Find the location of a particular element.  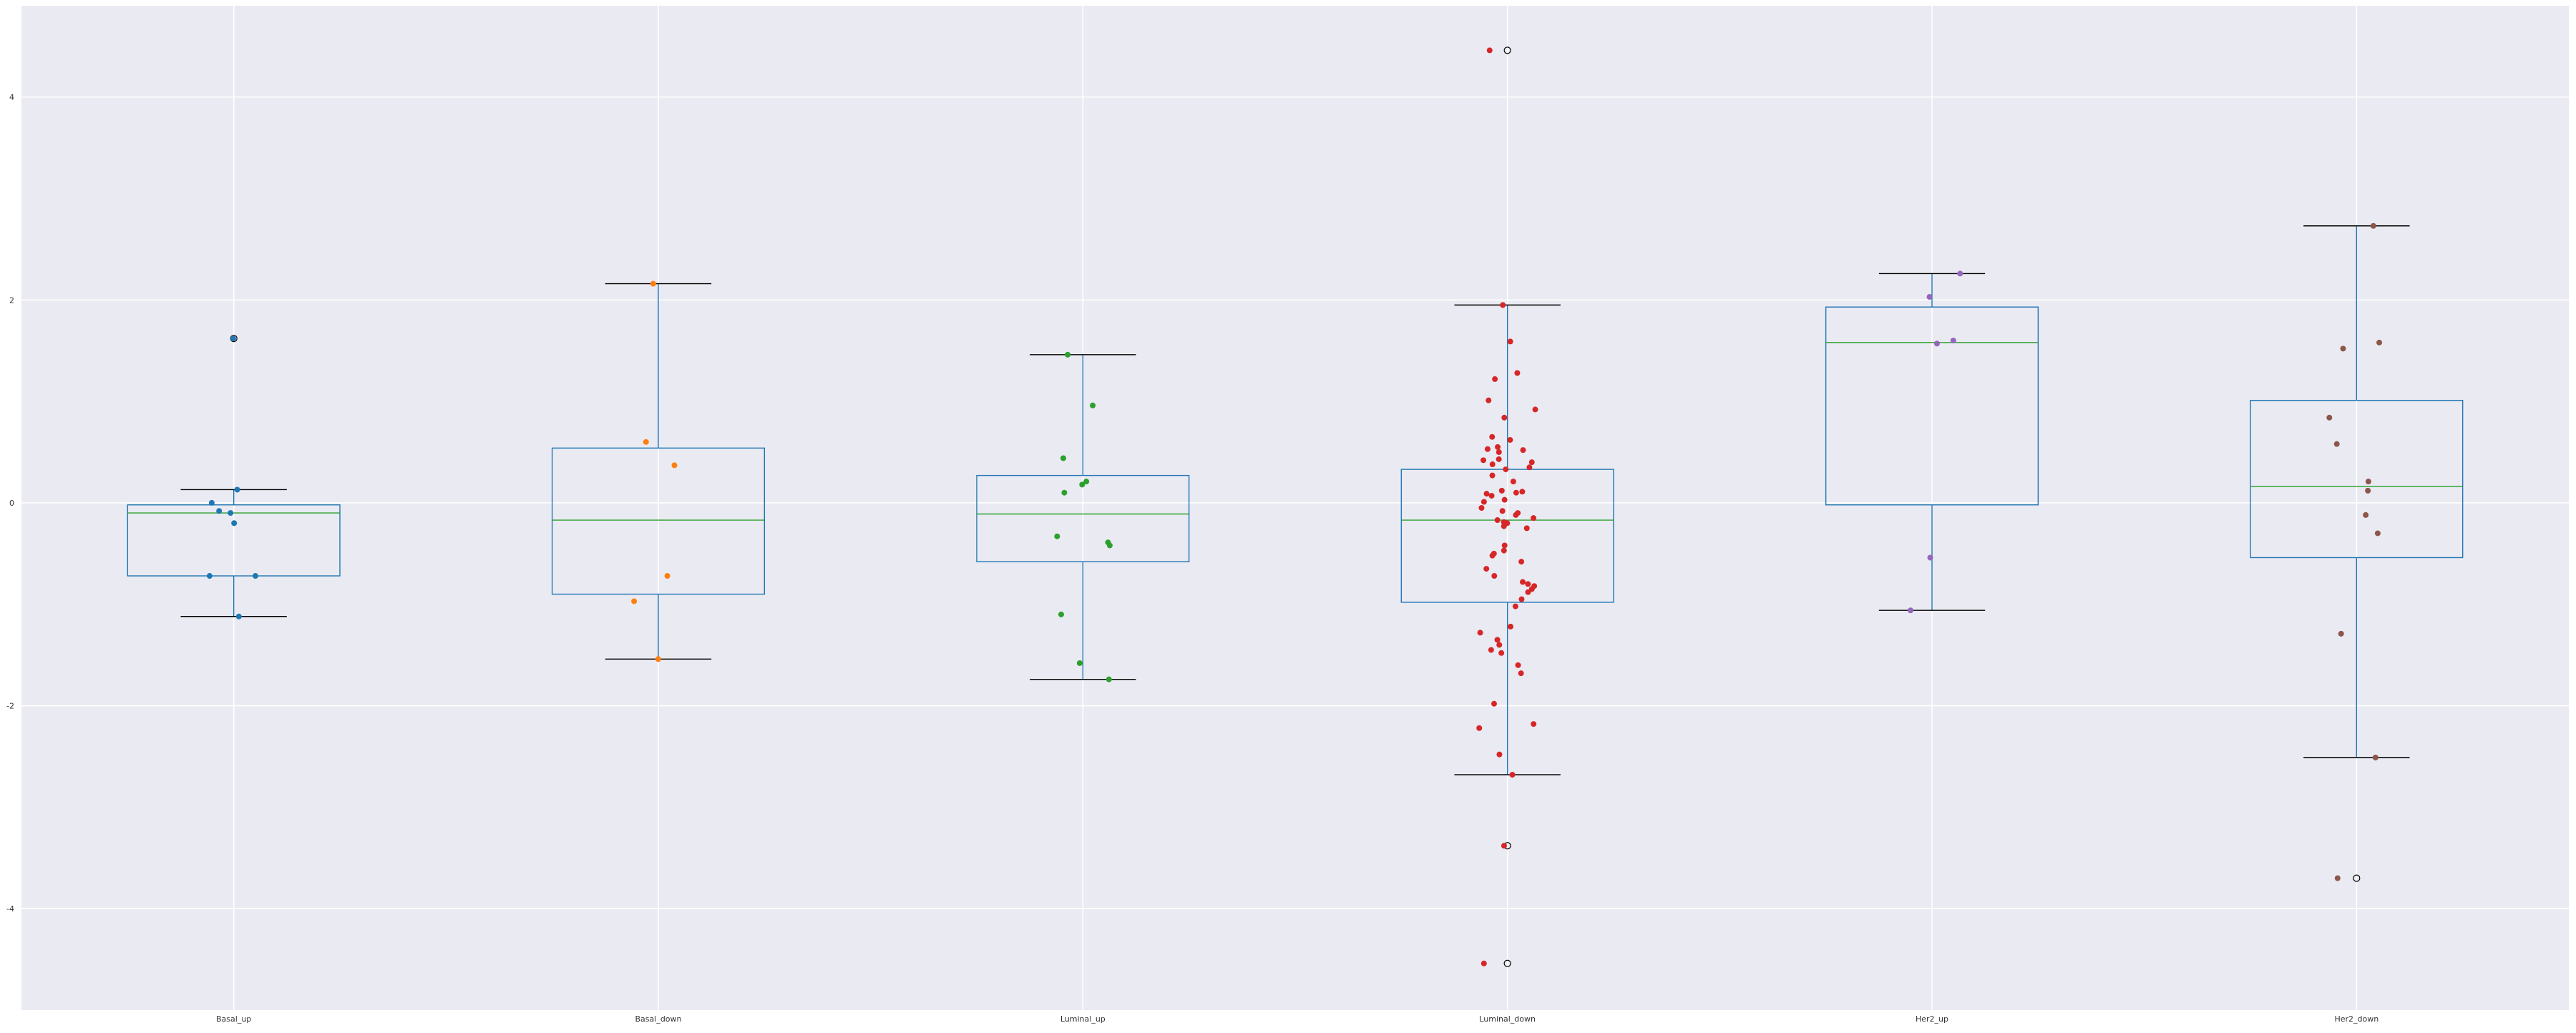

y-tick-label: 4 is located at coordinates (11, 97).